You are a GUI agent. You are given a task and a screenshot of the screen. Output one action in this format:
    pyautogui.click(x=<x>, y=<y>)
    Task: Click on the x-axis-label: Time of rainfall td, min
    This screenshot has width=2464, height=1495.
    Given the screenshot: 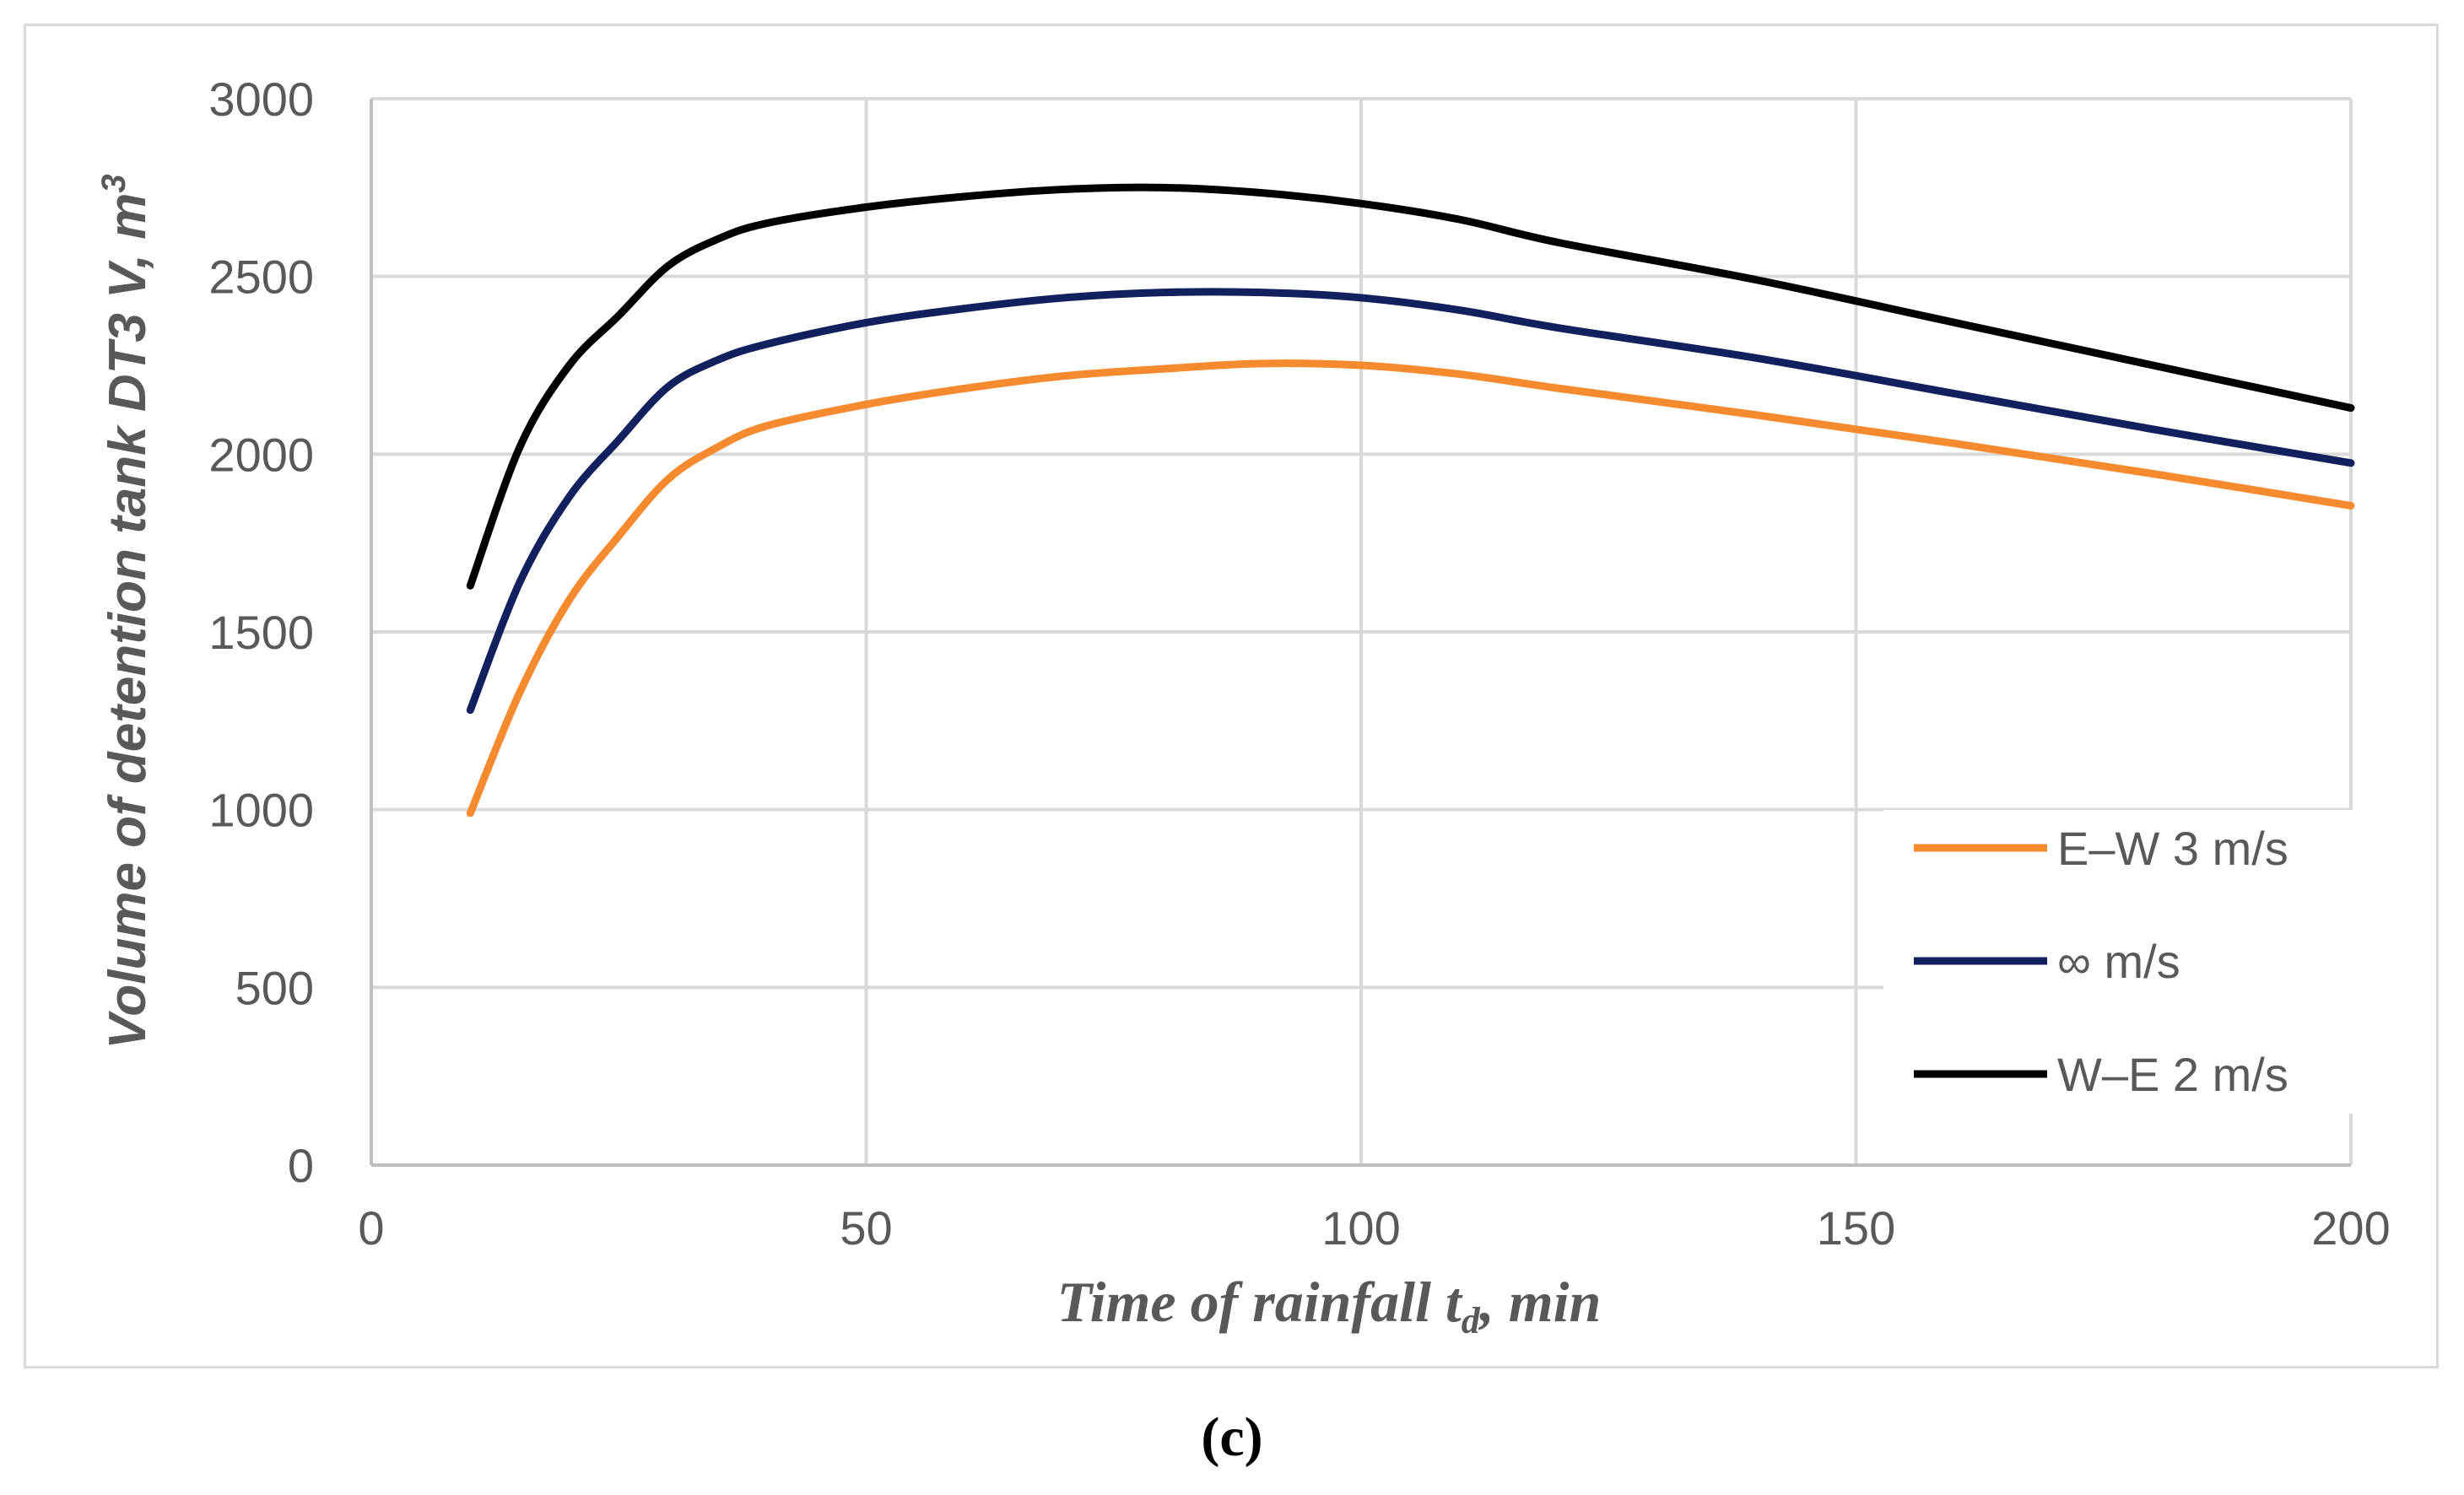 What is the action you would take?
    pyautogui.click(x=1329, y=1305)
    